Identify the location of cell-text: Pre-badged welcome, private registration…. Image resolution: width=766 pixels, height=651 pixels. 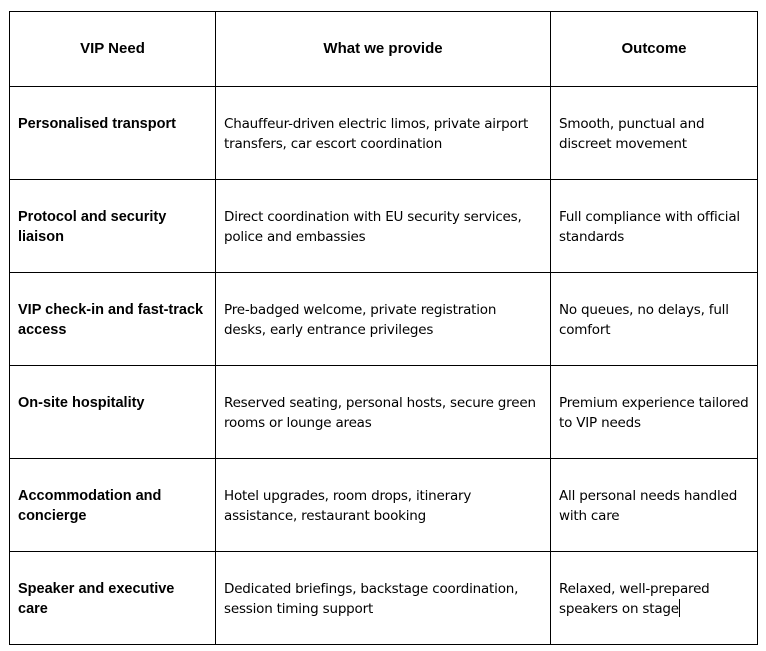
(360, 320).